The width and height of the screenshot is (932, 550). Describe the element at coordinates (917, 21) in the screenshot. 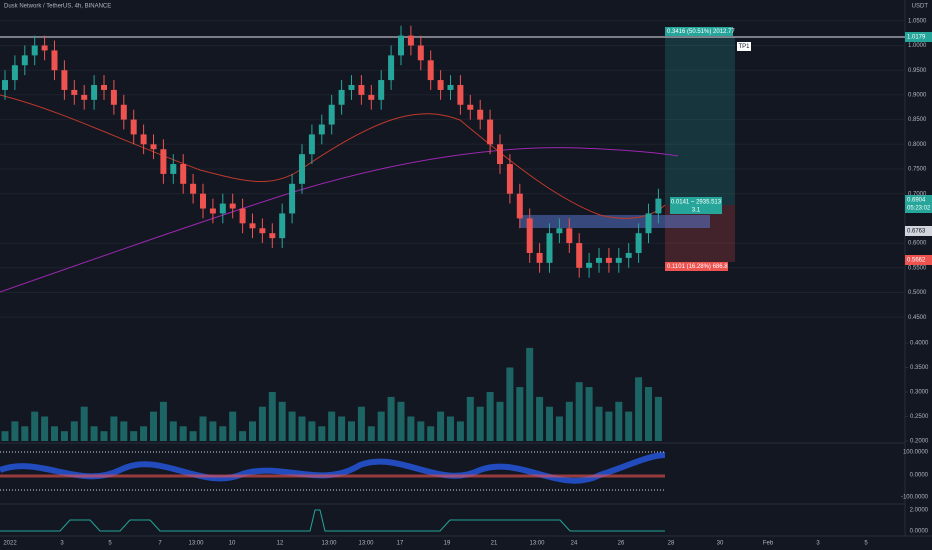

I see `y-tick-label: 1.0500` at that location.